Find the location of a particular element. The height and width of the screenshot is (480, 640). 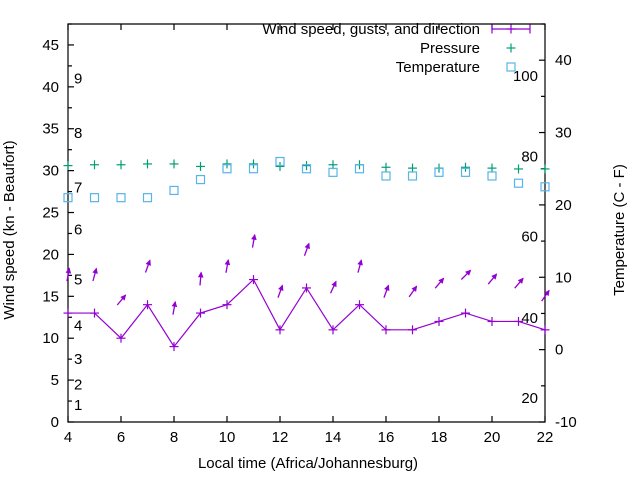

x-tick-label: 16 is located at coordinates (386, 437).